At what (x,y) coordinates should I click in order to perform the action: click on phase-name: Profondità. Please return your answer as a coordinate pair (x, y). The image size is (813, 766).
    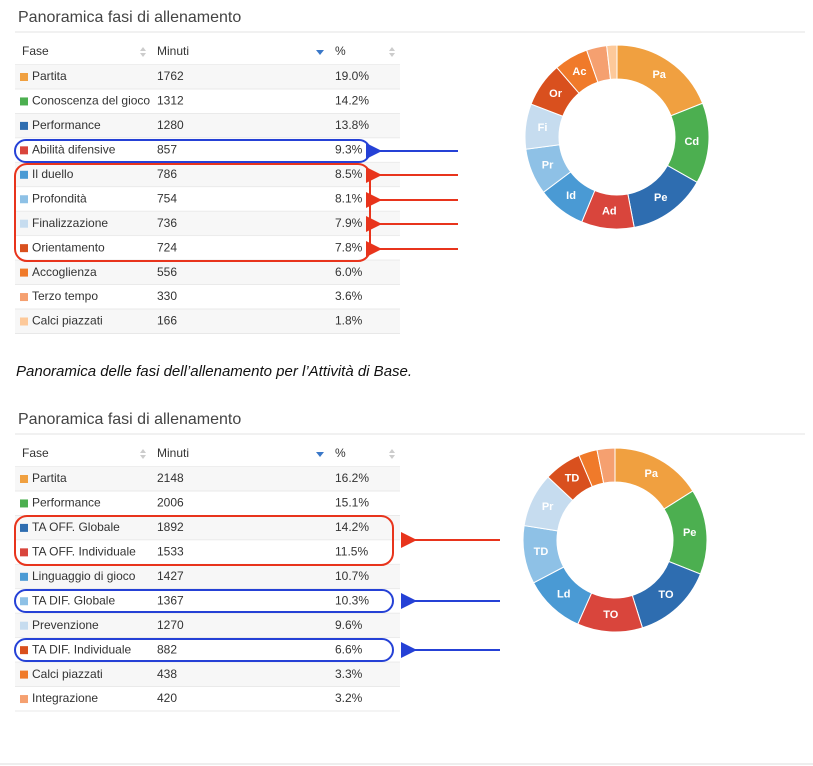
    Looking at the image, I should click on (59, 198).